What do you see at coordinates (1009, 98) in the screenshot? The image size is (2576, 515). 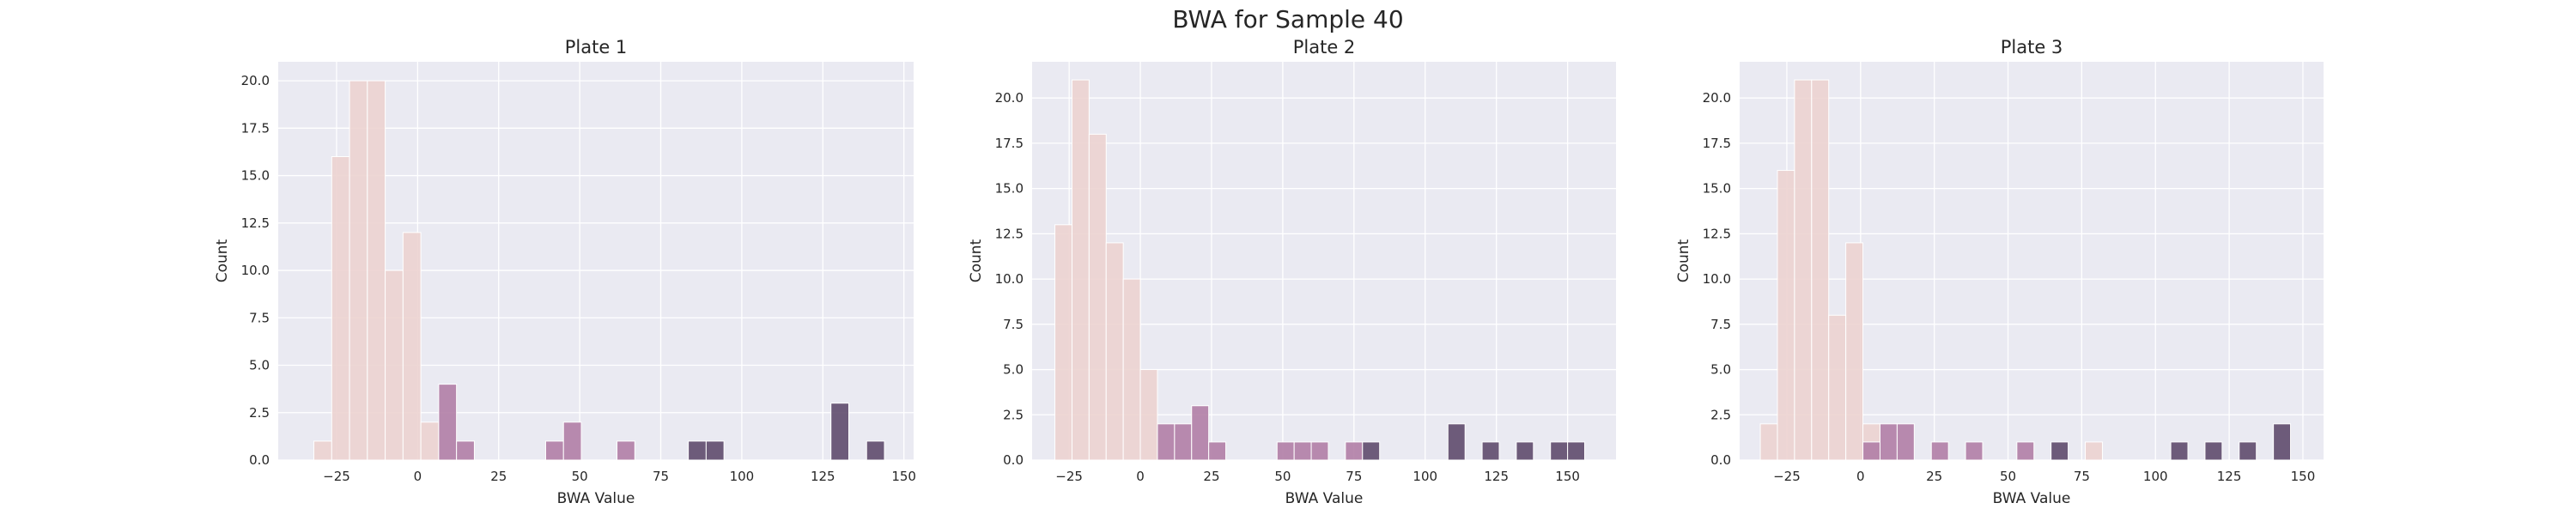 I see `plate-2-ytick-label-8: 20.0` at bounding box center [1009, 98].